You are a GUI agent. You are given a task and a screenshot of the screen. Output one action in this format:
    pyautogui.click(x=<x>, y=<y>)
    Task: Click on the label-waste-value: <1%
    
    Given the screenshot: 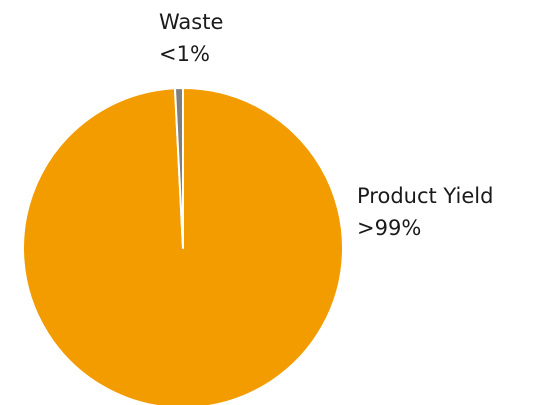 What is the action you would take?
    pyautogui.click(x=184, y=54)
    